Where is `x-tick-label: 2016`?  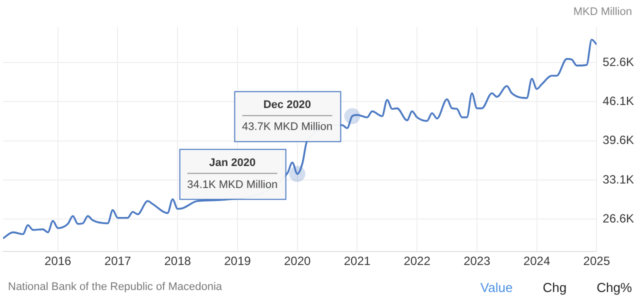
x-tick-label: 2016 is located at coordinates (58, 261).